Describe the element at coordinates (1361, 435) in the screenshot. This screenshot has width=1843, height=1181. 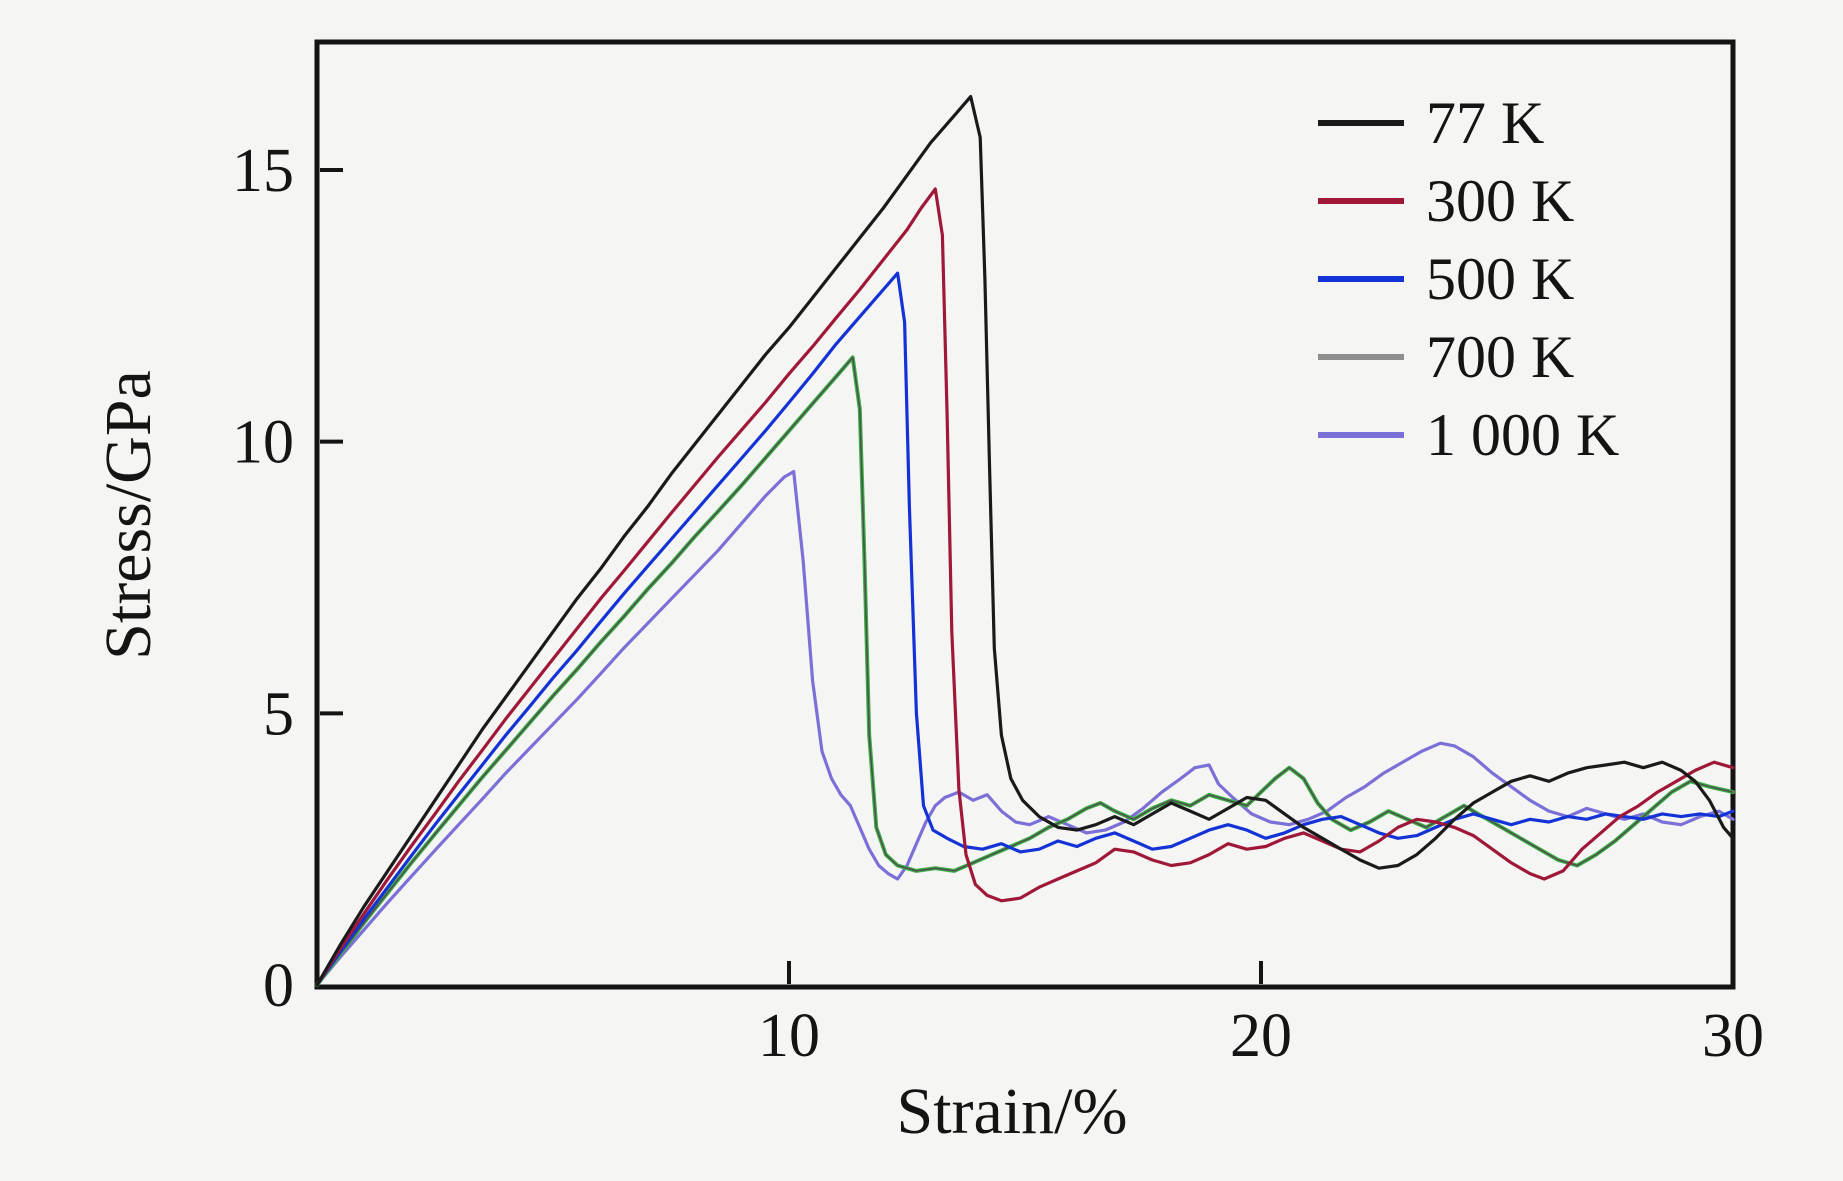
I see `legend-swatch-1-000-k` at that location.